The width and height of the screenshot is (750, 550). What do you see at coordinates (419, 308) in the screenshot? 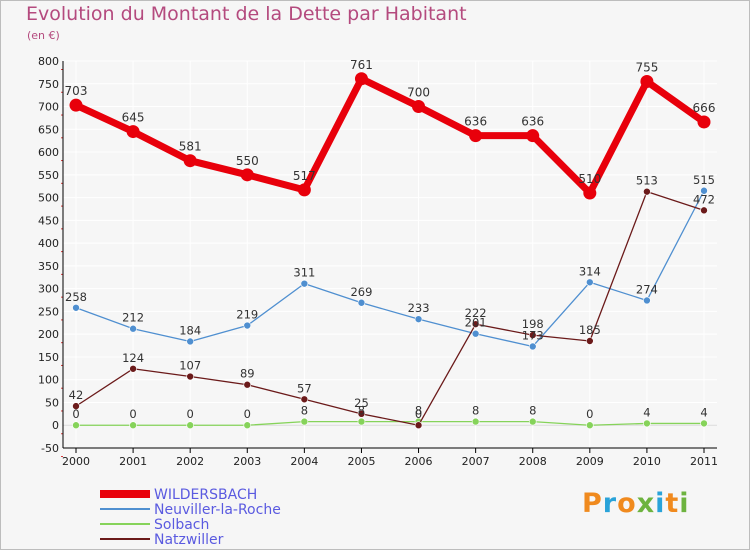
I see `data-label: 233` at bounding box center [419, 308].